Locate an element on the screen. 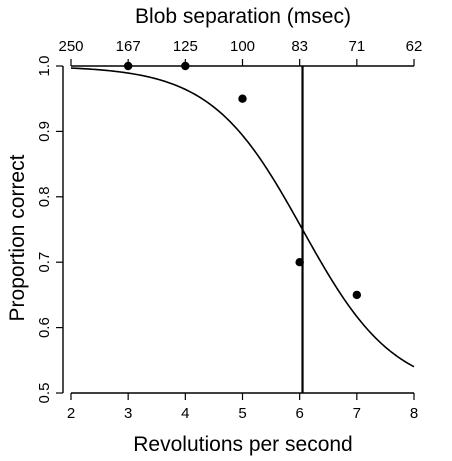  top-axis: 250 167 125 100 83 71 62 is located at coordinates (240, 52).